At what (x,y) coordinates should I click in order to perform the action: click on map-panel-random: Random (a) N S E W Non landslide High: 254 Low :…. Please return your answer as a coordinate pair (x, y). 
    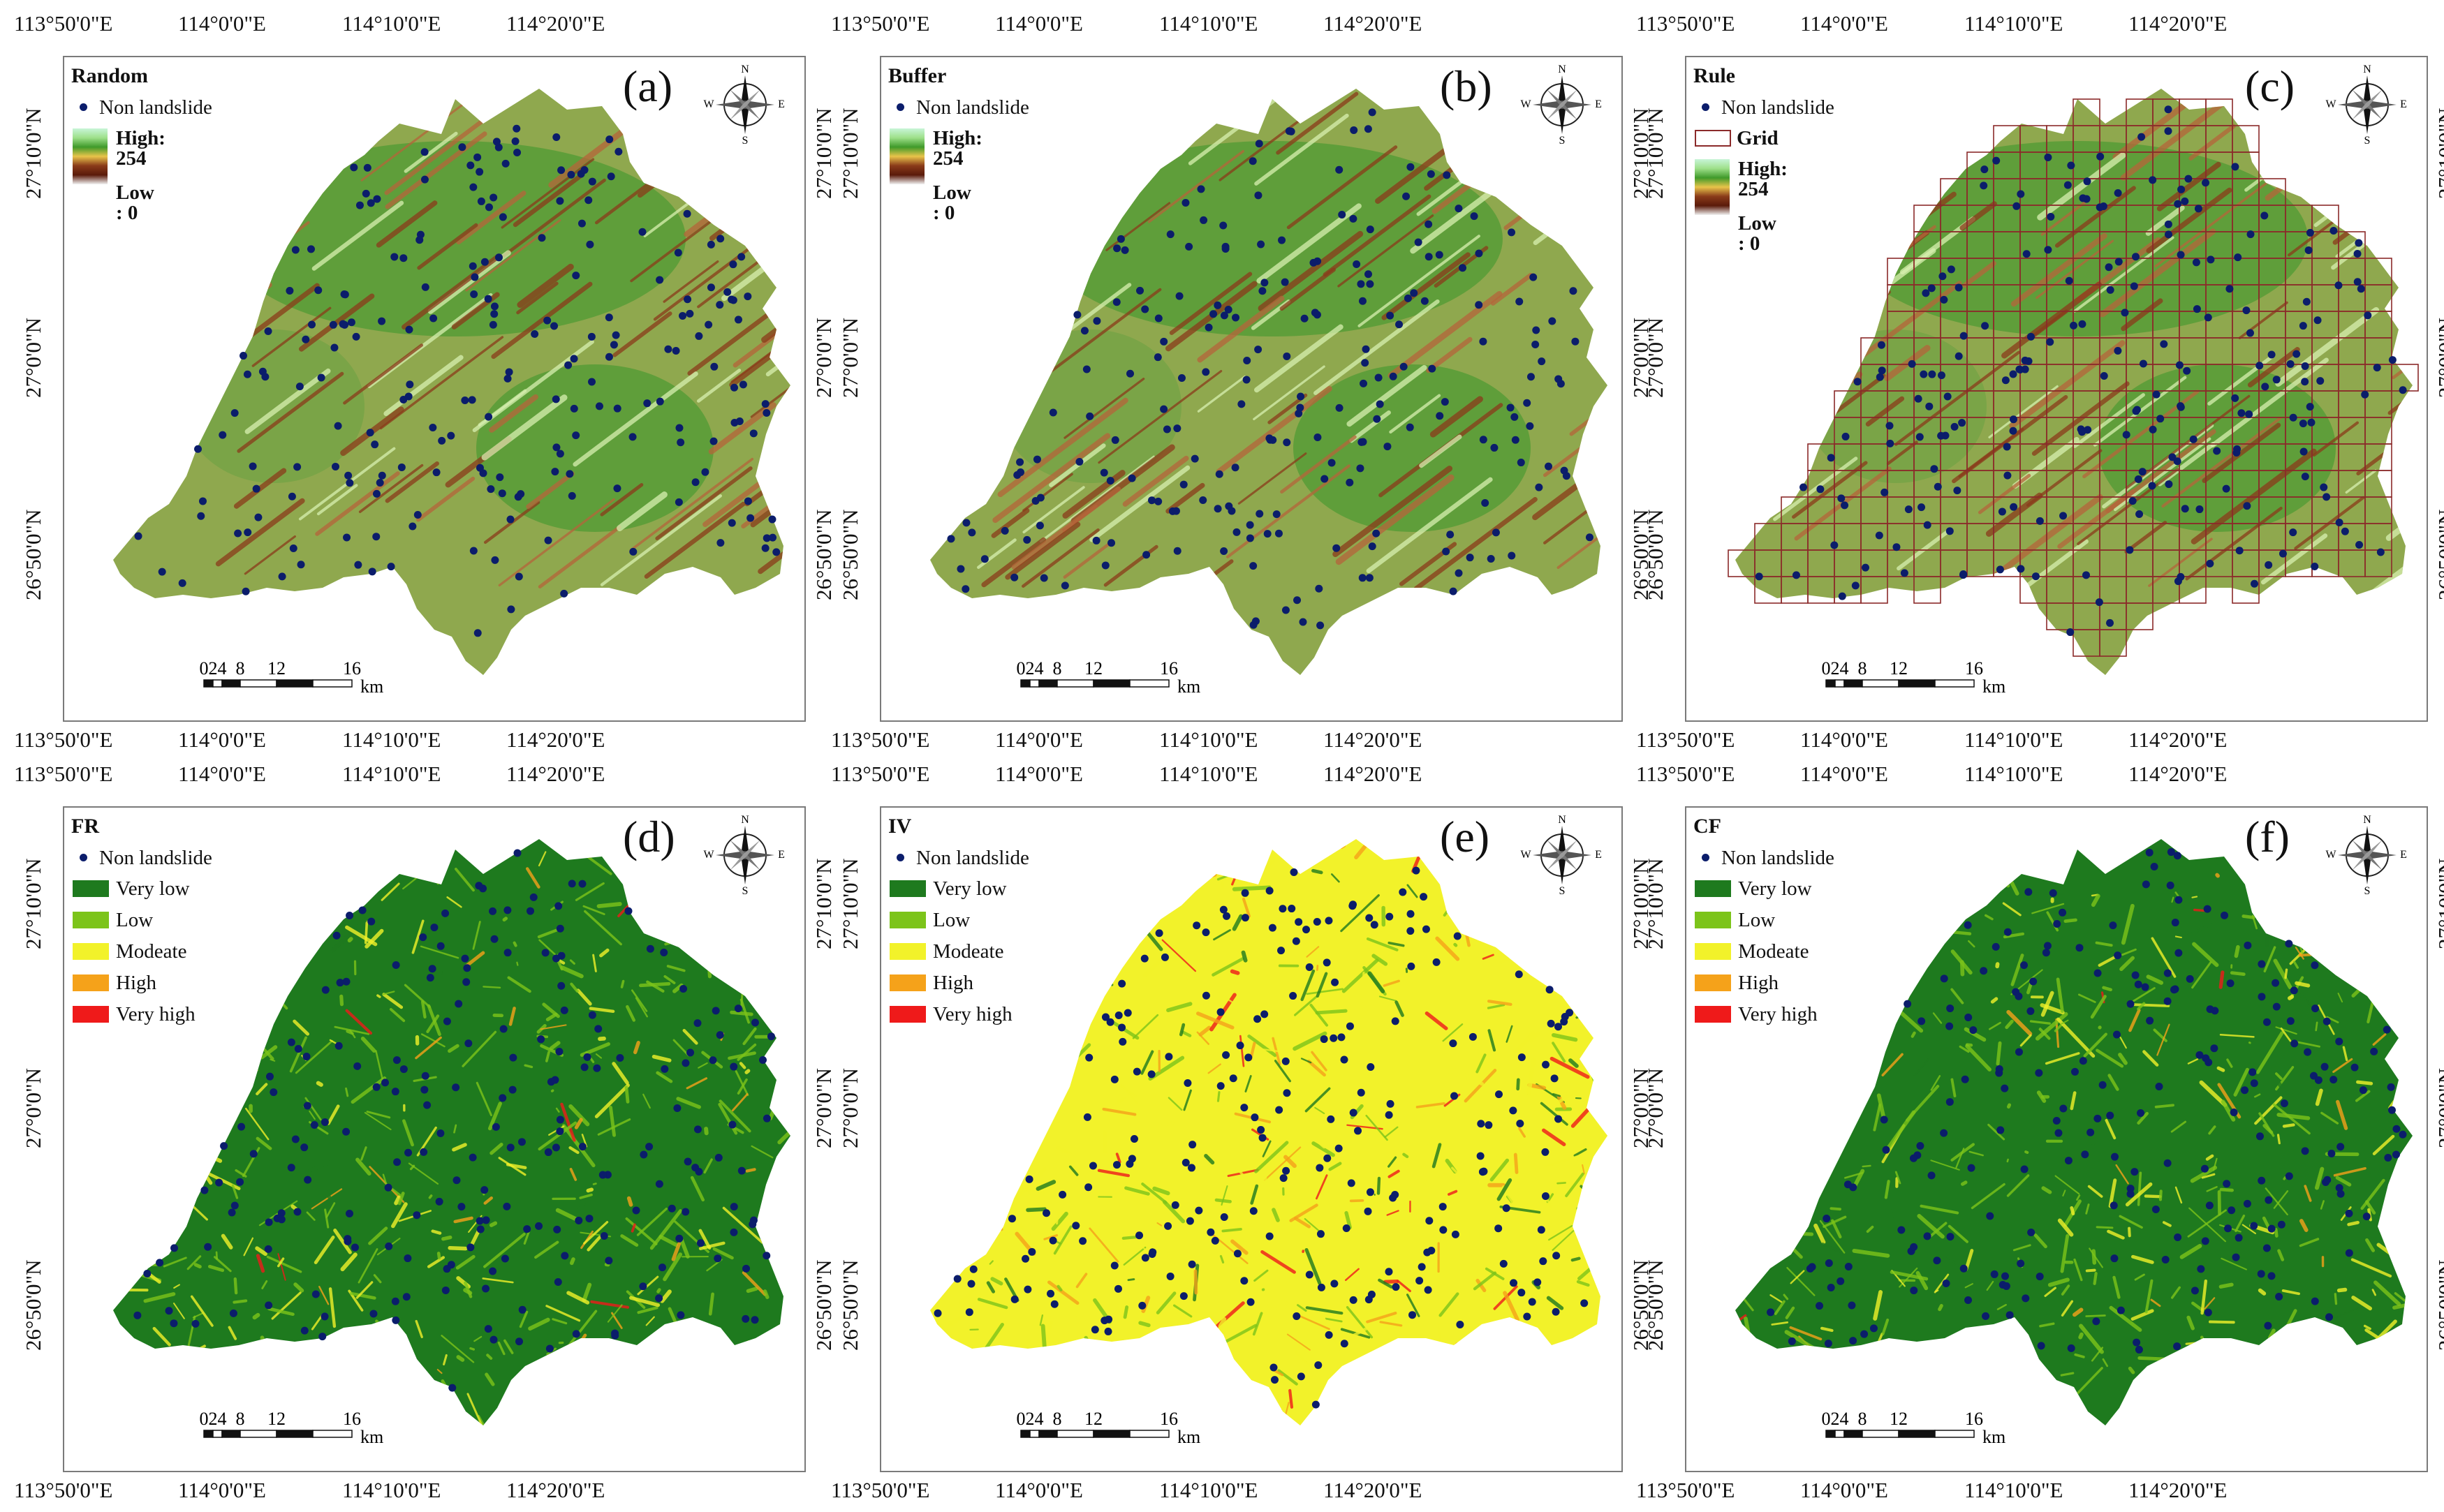
    Looking at the image, I should click on (434, 389).